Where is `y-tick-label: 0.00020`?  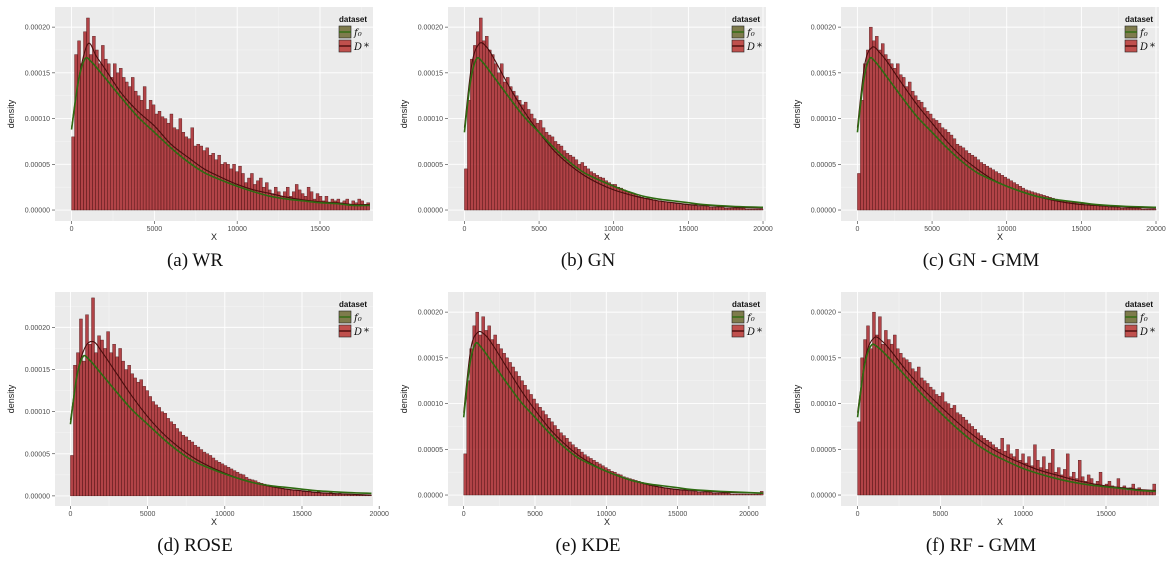
y-tick-label: 0.00020 is located at coordinates (37, 328).